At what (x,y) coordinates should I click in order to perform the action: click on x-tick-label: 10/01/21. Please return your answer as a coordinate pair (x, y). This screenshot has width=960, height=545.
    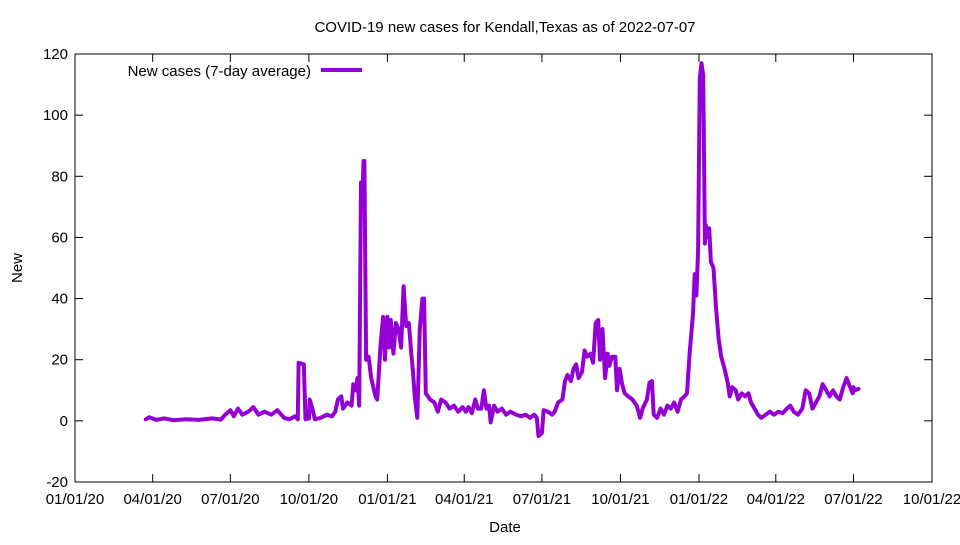
    Looking at the image, I should click on (620, 499).